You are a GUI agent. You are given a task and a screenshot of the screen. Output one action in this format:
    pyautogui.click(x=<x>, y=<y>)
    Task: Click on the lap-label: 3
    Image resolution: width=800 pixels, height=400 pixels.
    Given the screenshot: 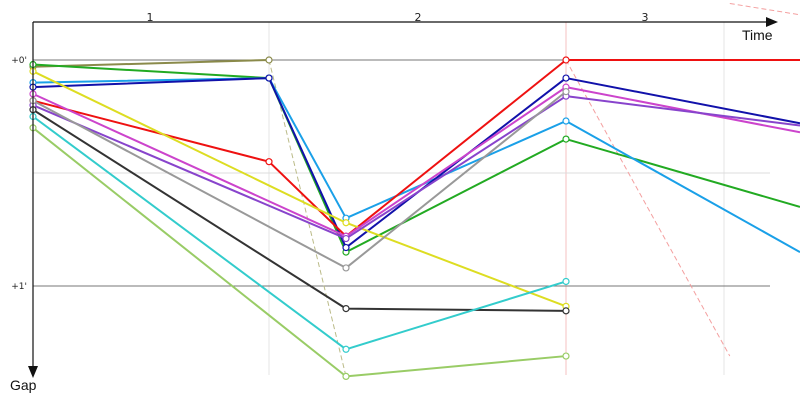 What is the action you would take?
    pyautogui.click(x=645, y=17)
    